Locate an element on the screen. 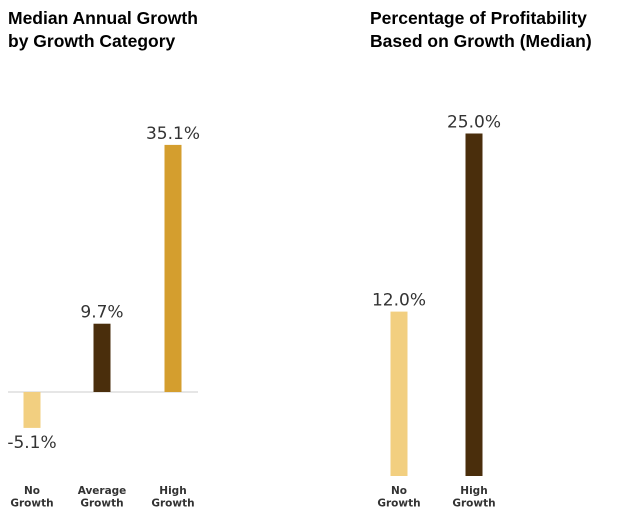  profitability-chart-title-line-1: Percentage of Profitability is located at coordinates (478, 18).